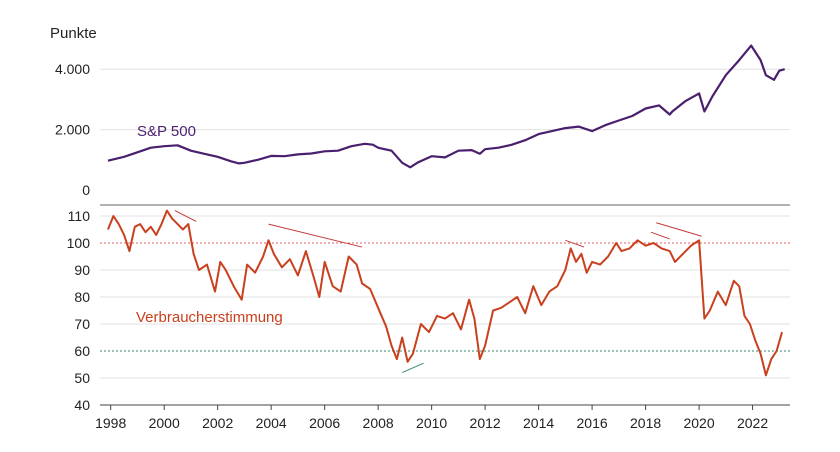 The width and height of the screenshot is (840, 452). I want to click on bottom-y-tick-label: 60, so click(82, 351).